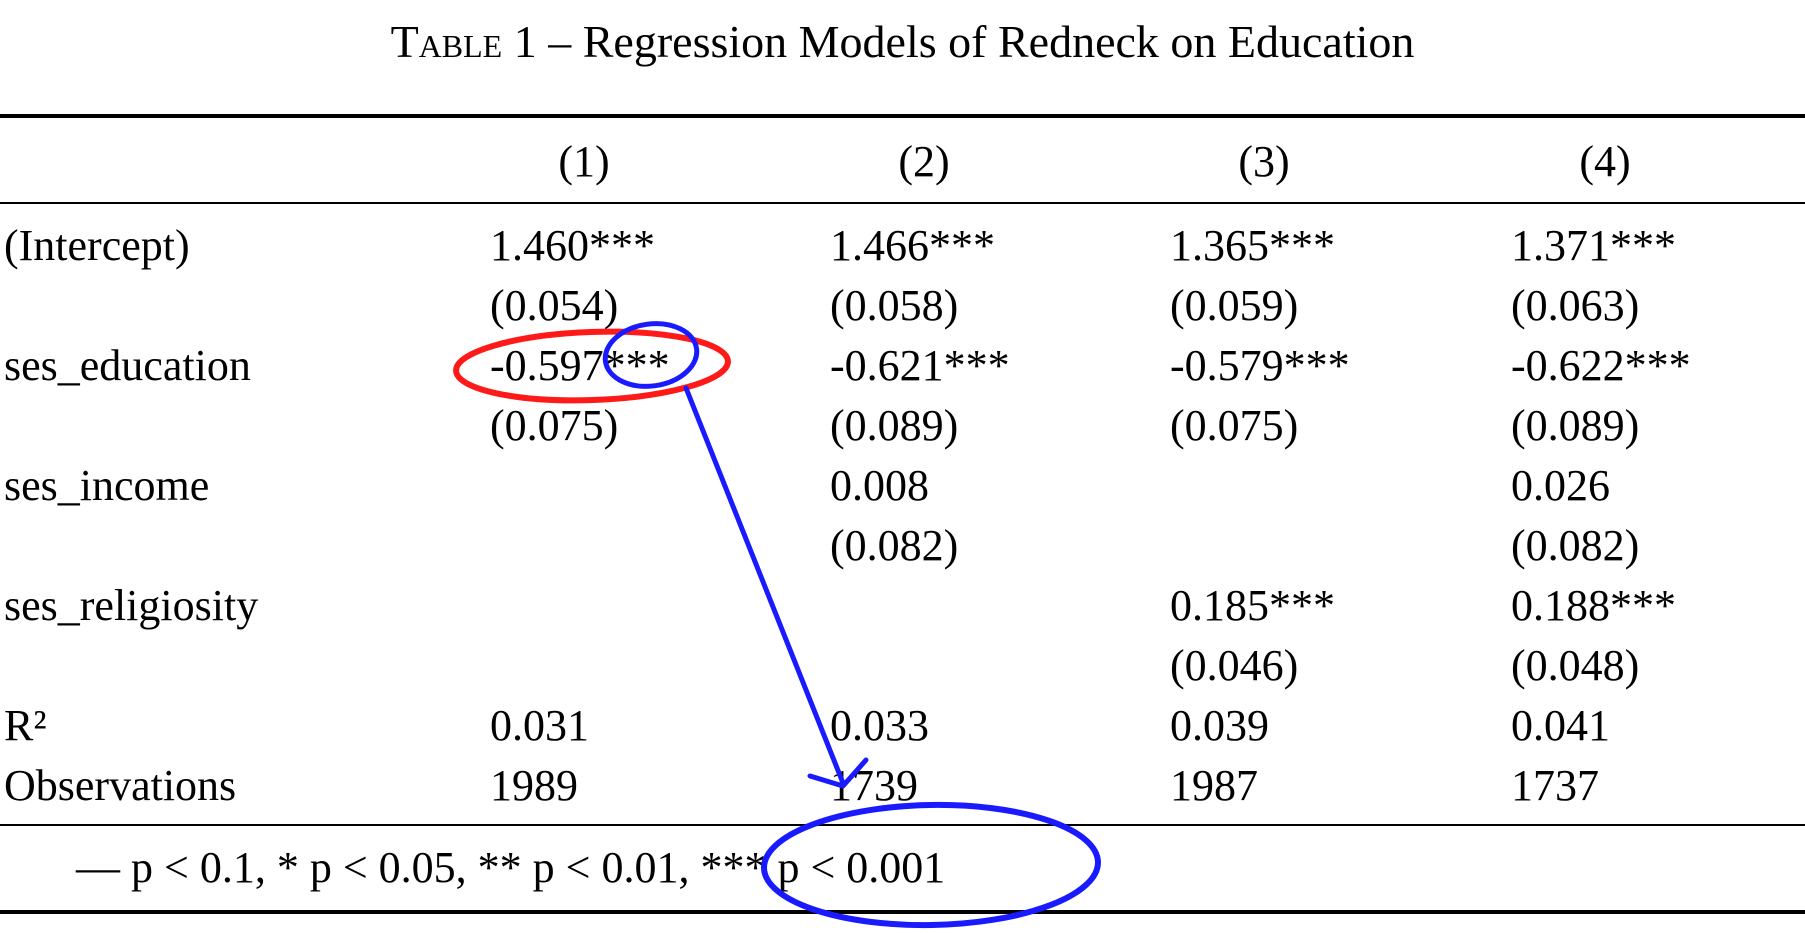  I want to click on caption-dash: –, so click(560, 41).